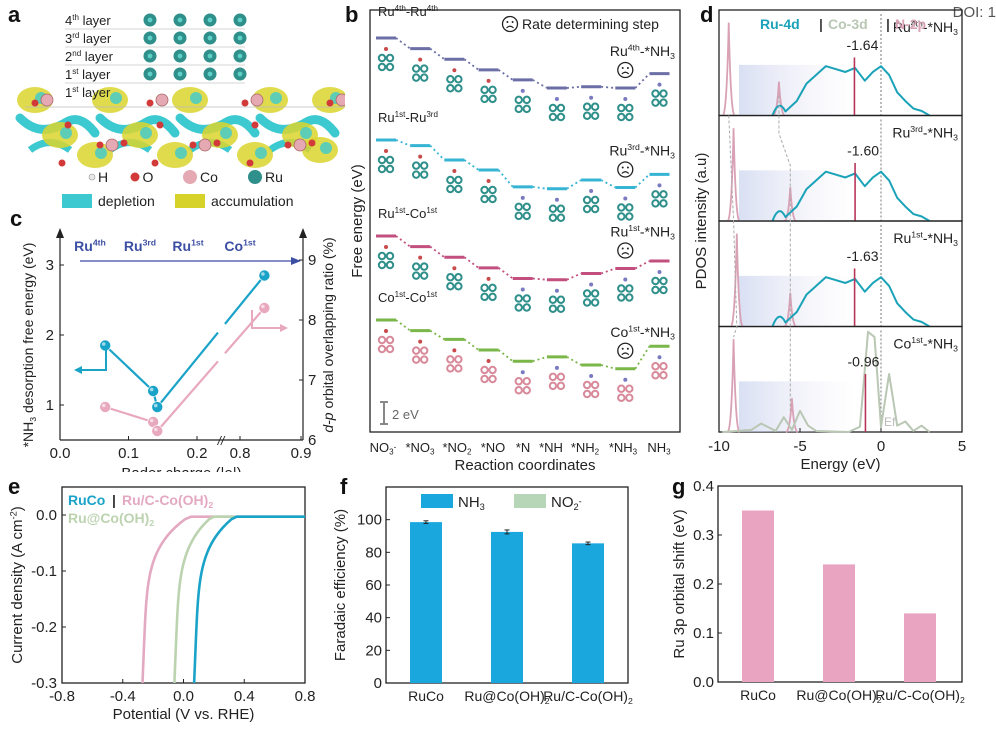  I want to click on category-label: *NH2, so click(585, 448).